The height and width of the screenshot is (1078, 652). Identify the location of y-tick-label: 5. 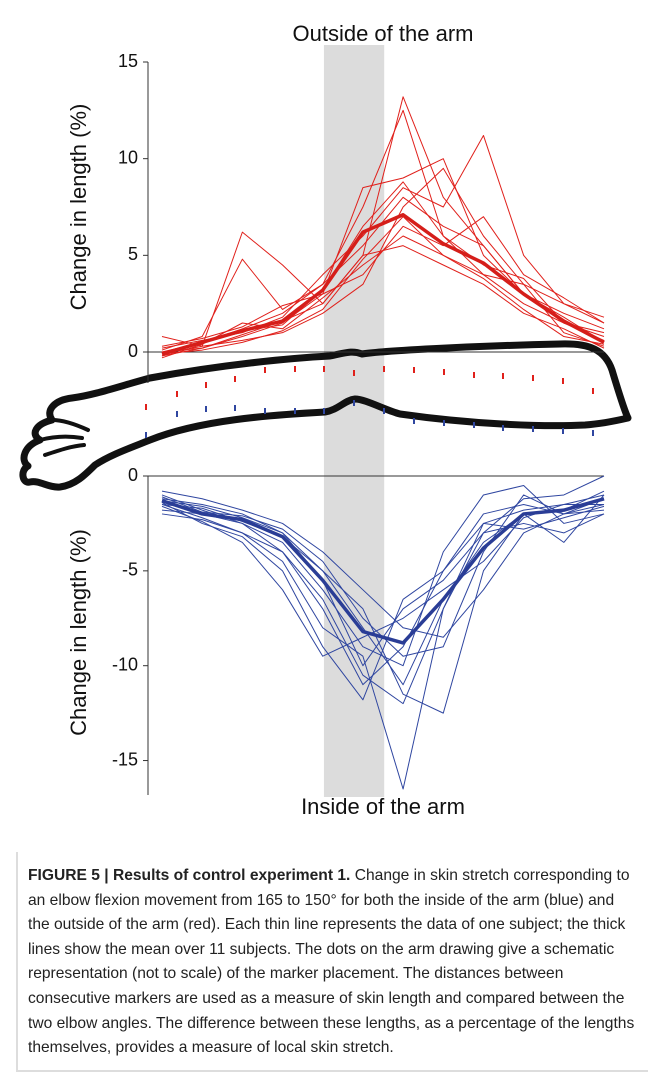
(133, 254).